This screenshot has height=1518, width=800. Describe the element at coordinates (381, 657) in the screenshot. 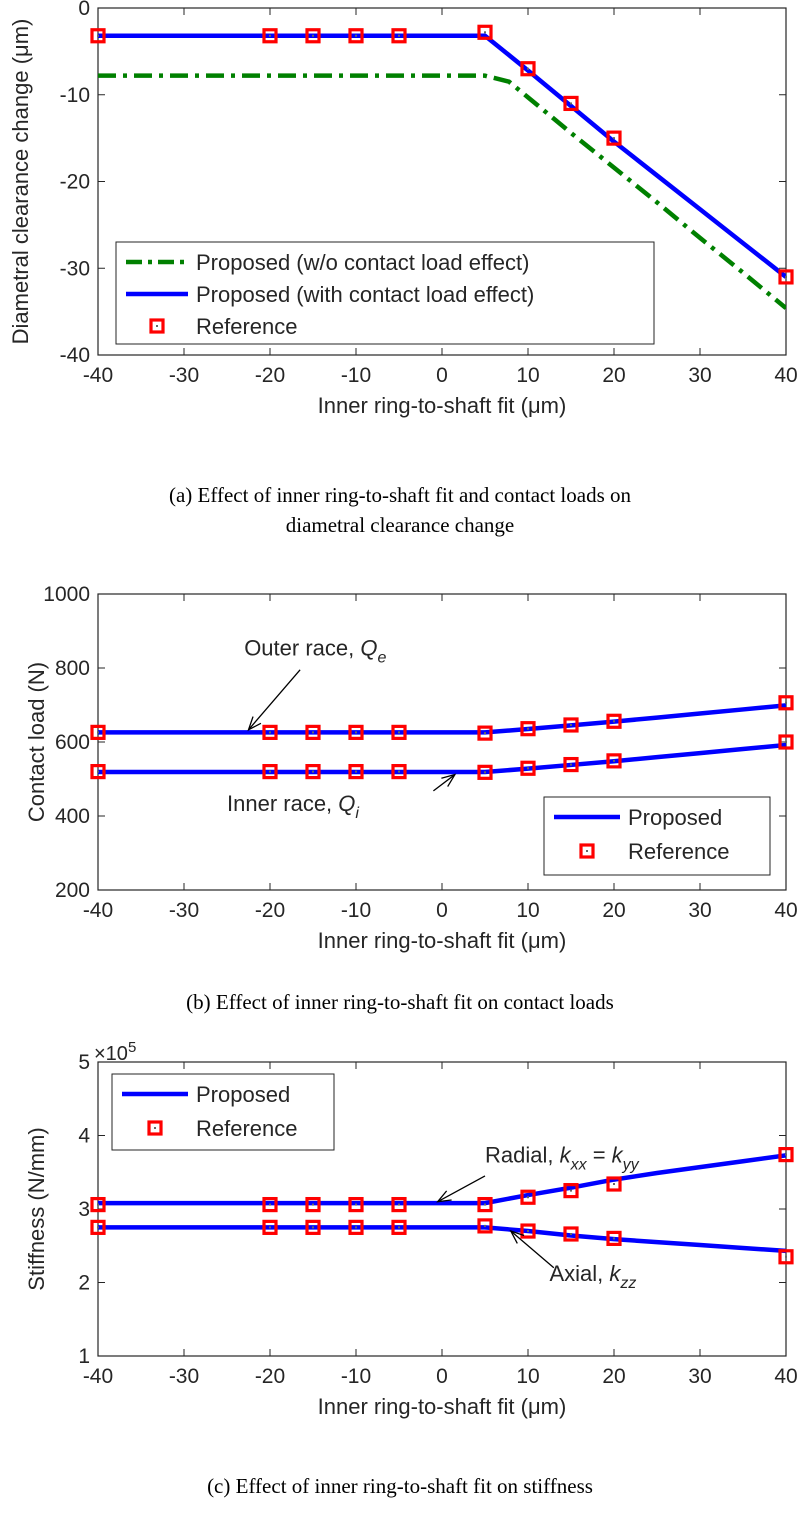

I see `annotation-subscript: e` at that location.